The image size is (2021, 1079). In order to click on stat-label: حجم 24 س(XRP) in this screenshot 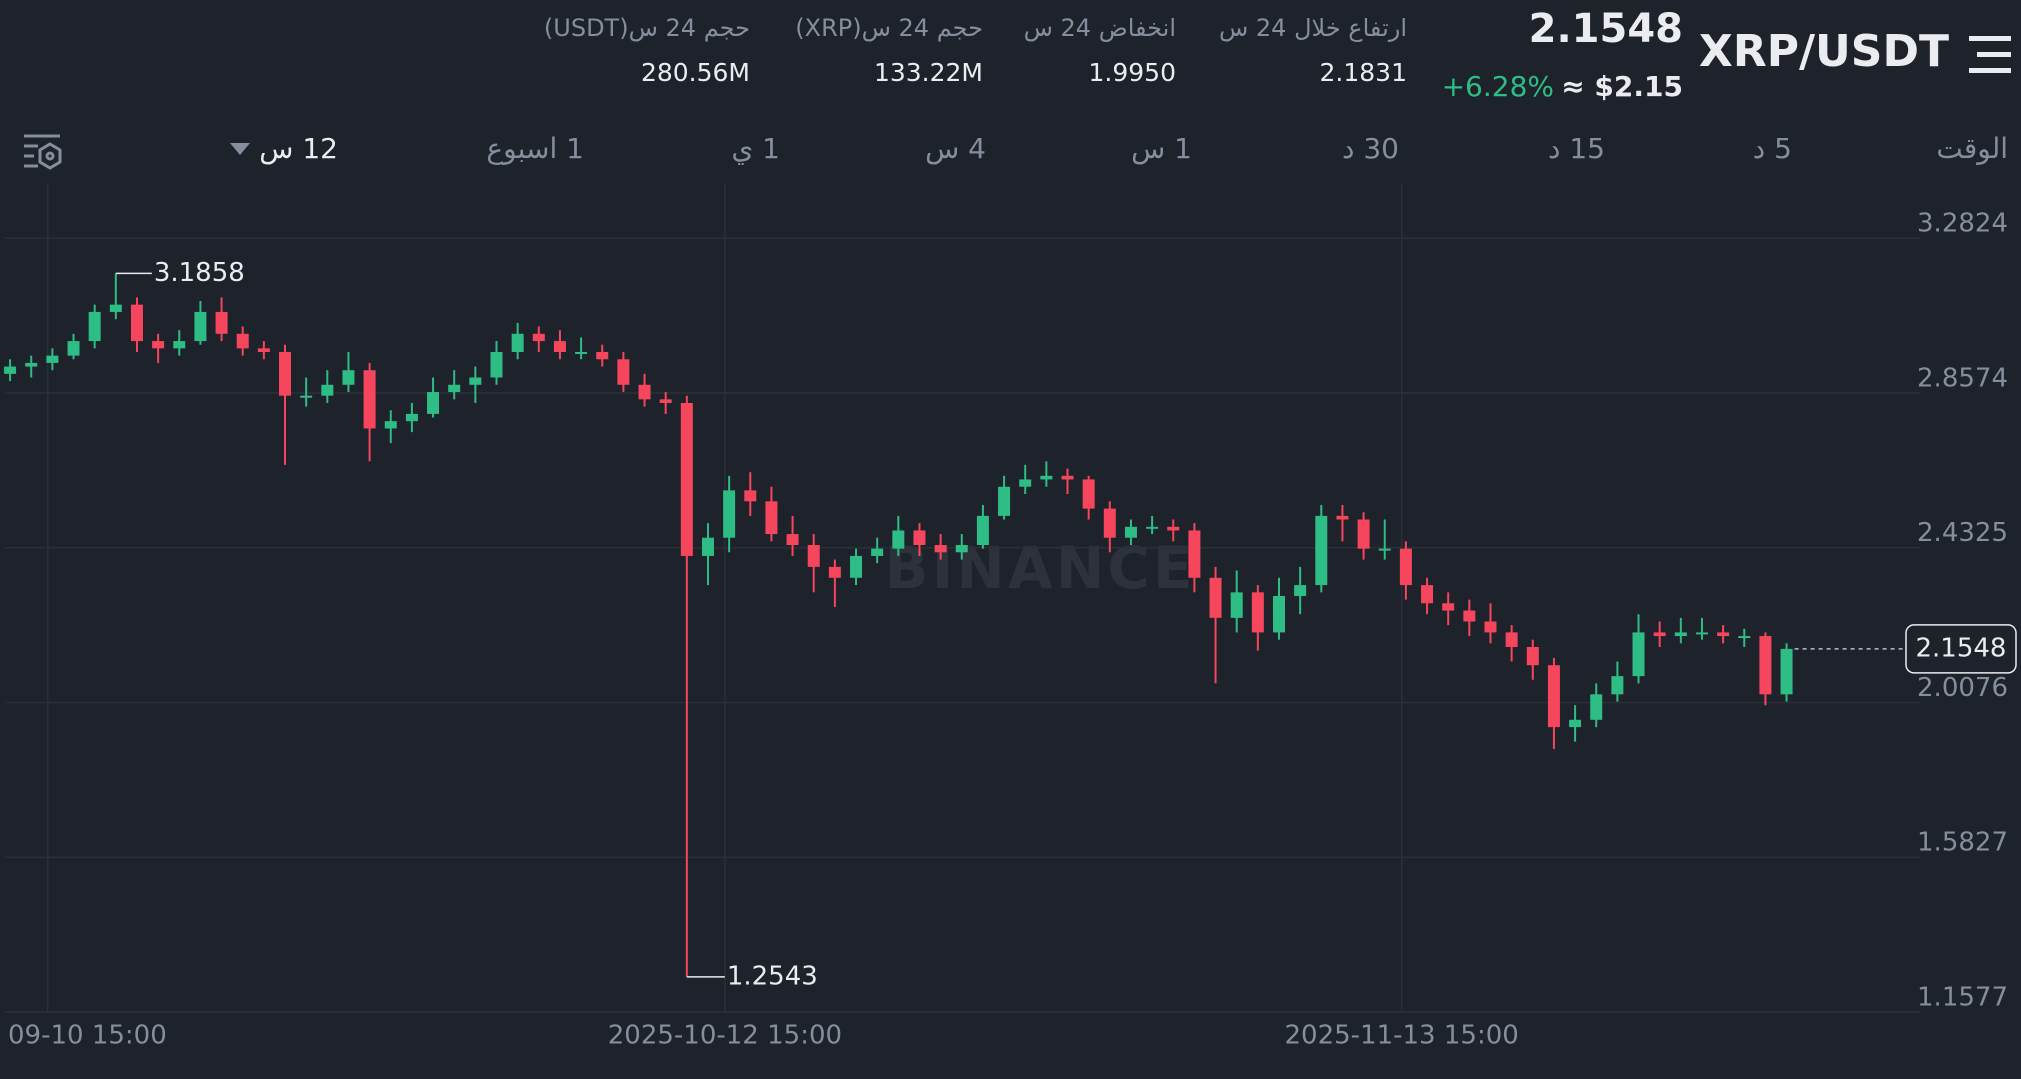, I will do `click(889, 28)`.